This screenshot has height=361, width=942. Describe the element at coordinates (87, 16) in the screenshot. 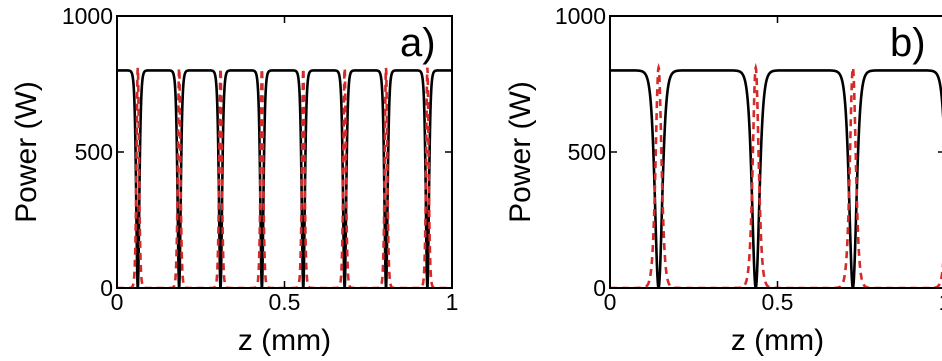

I see `panel-a-y-tick-label: 1000` at that location.